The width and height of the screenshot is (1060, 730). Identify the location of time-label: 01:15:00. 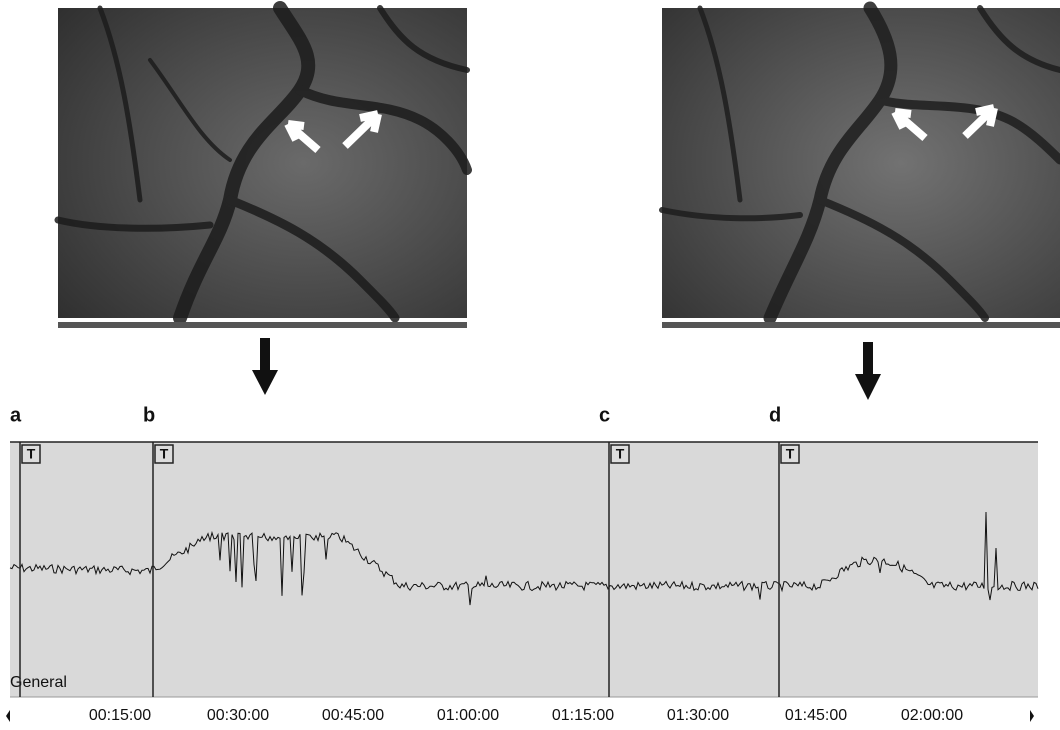
(583, 715).